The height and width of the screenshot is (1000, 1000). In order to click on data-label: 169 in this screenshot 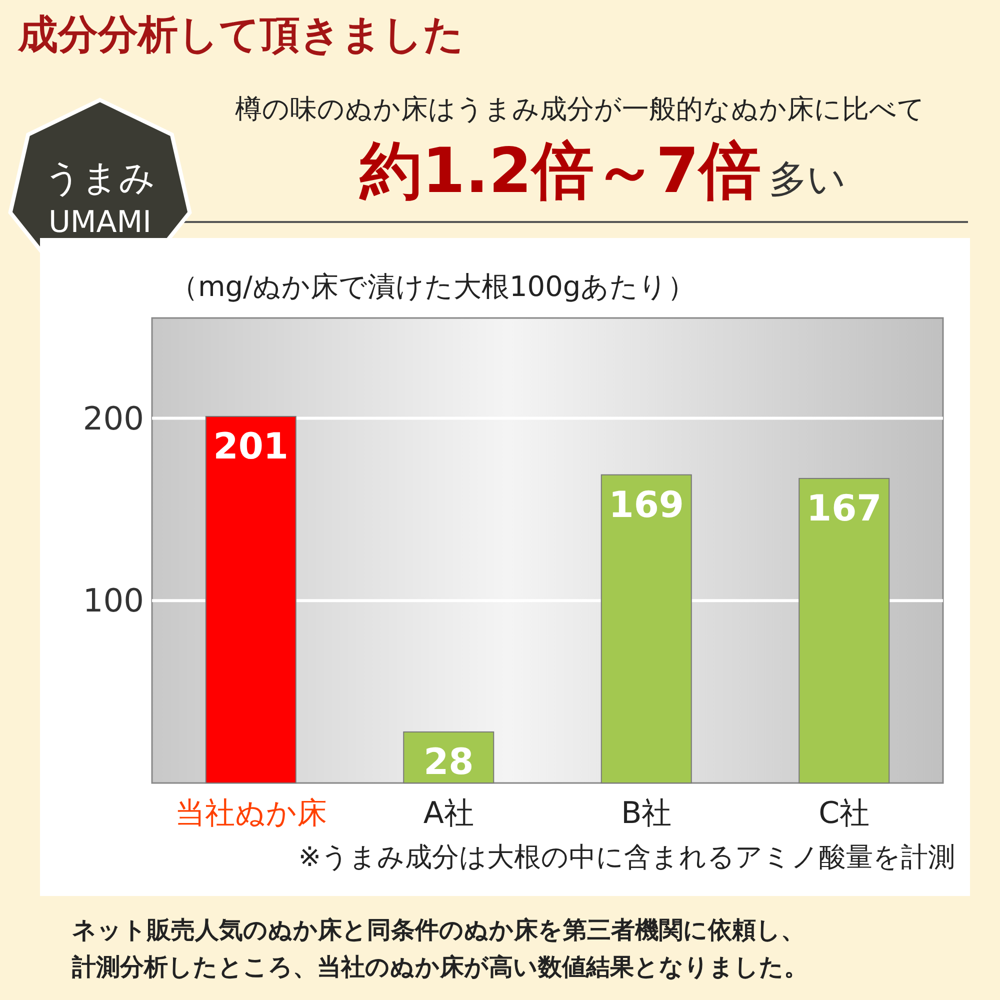, I will do `click(646, 505)`.